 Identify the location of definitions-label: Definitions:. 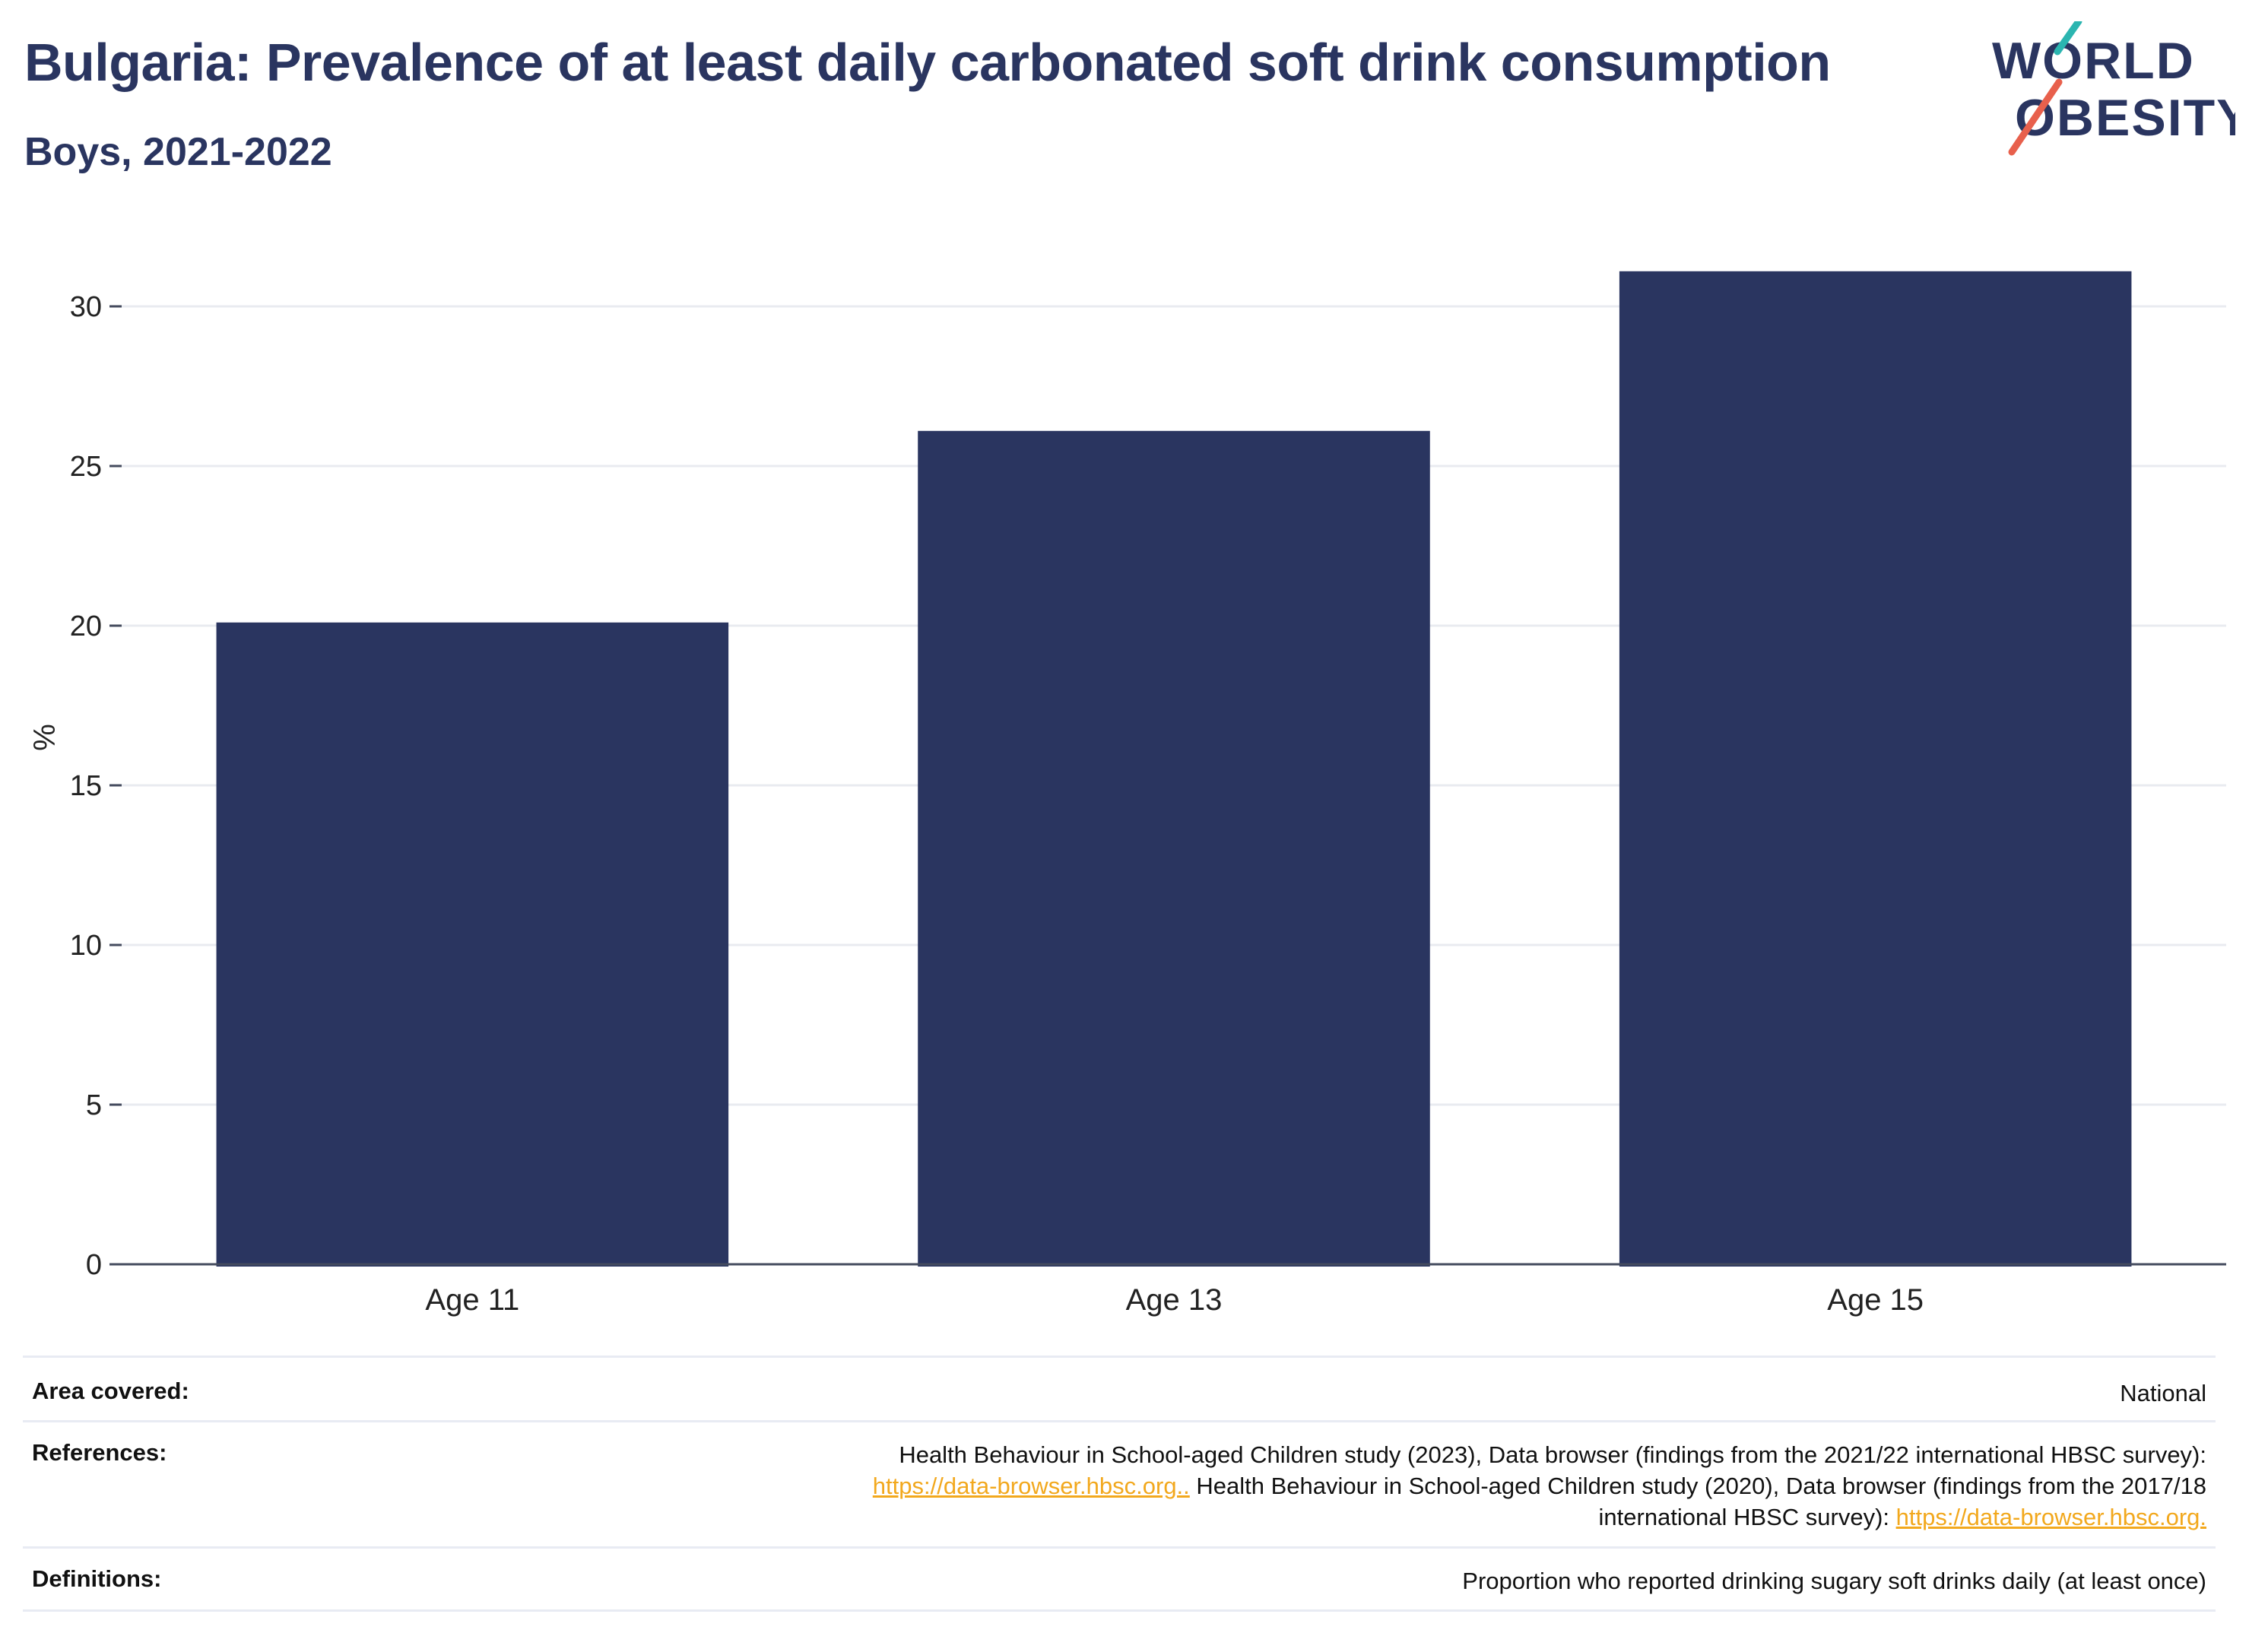
(97, 1578).